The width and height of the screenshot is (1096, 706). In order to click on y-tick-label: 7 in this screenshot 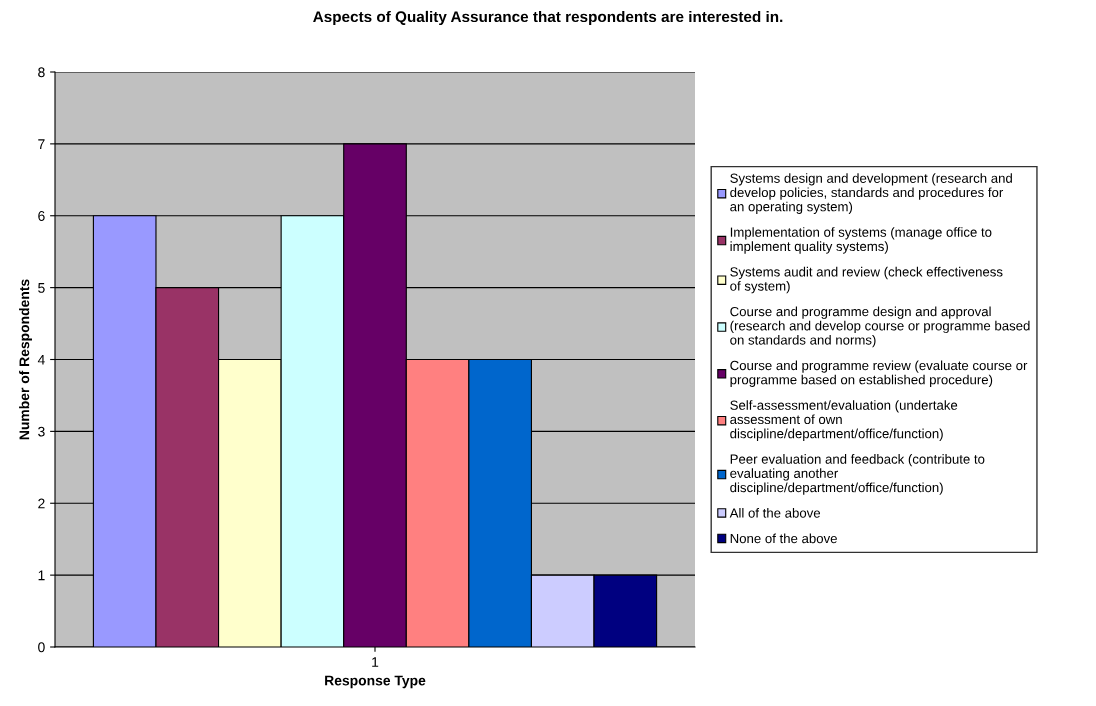, I will do `click(41, 144)`.